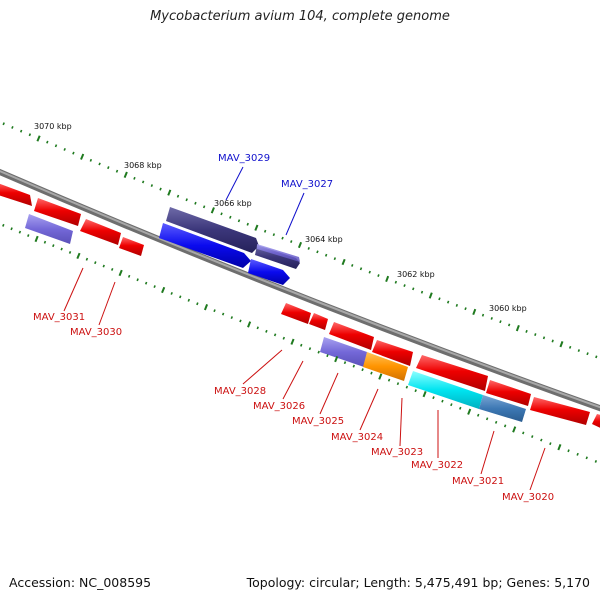  Describe the element at coordinates (16, 194) in the screenshot. I see `gene-reverse-a` at that location.